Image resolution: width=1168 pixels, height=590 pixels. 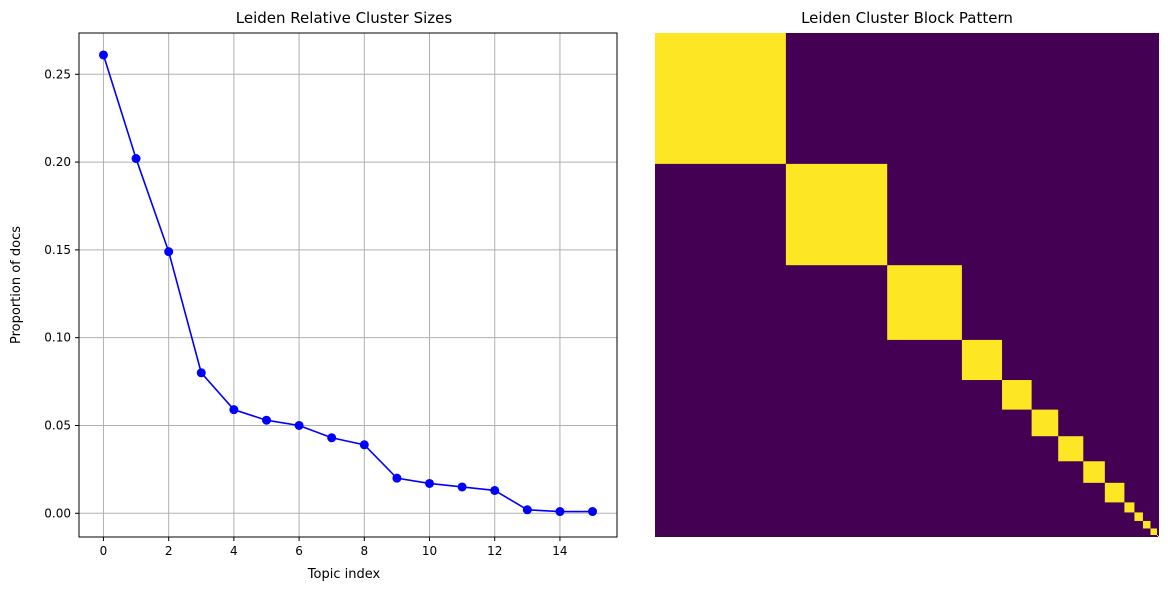 I want to click on x-axis-label: Topic index, so click(x=344, y=574).